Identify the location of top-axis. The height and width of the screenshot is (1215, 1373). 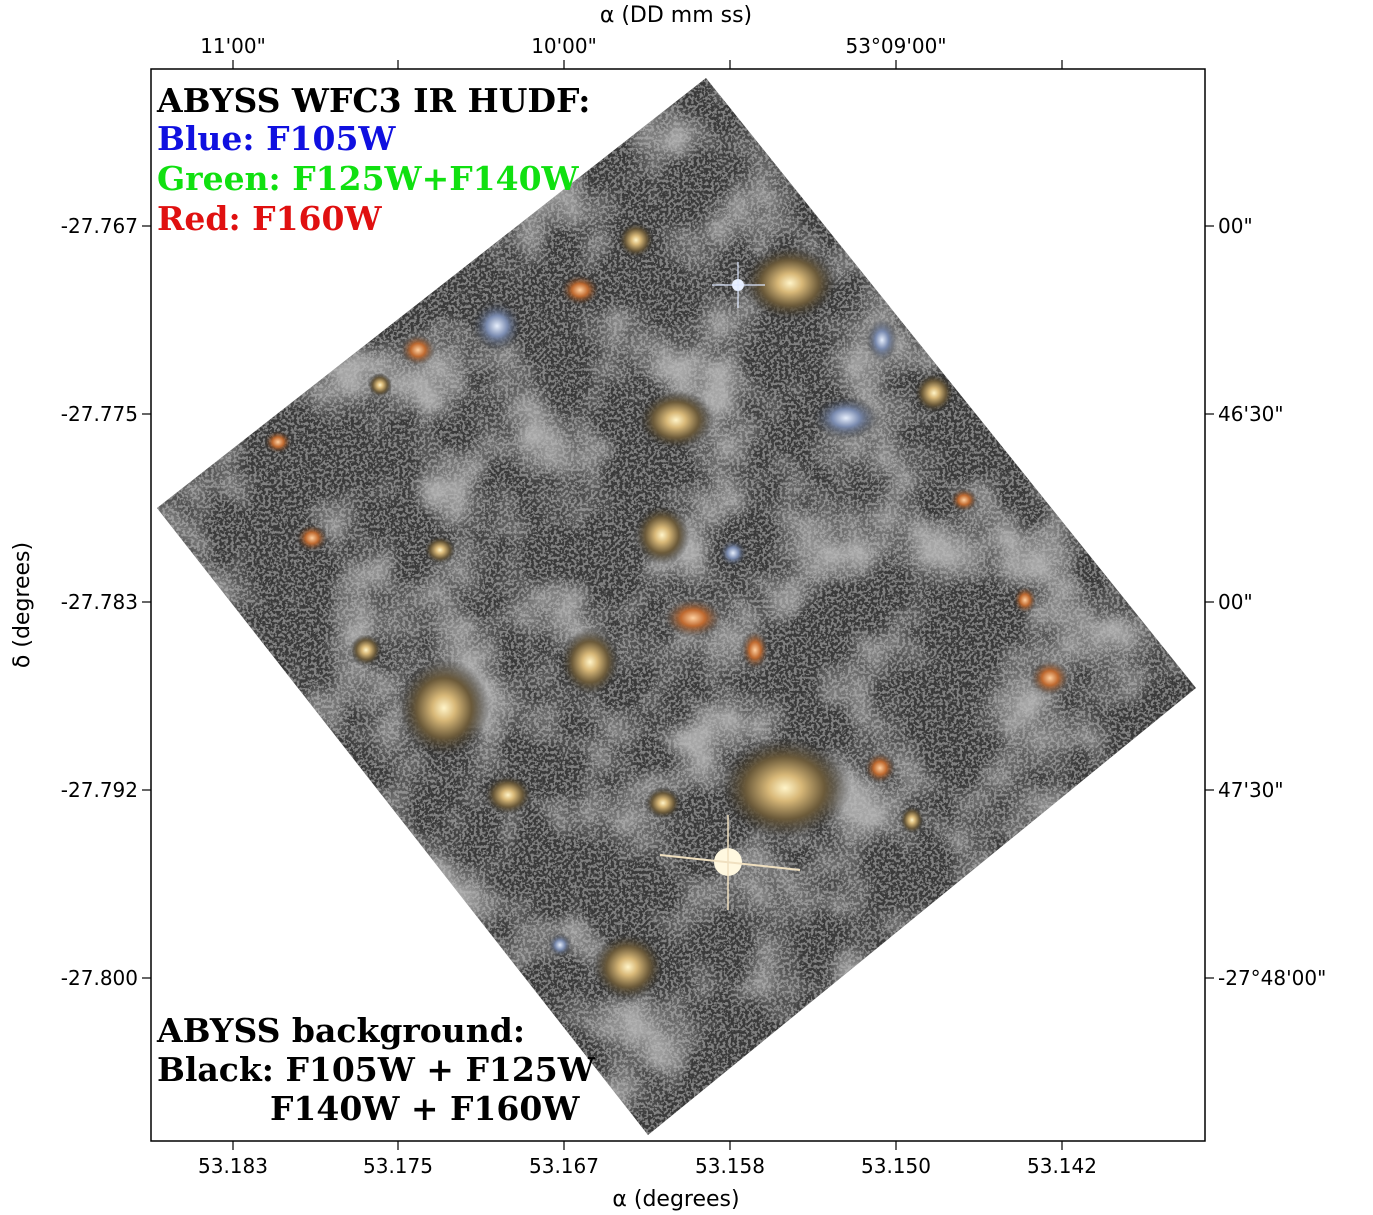
(647, 64).